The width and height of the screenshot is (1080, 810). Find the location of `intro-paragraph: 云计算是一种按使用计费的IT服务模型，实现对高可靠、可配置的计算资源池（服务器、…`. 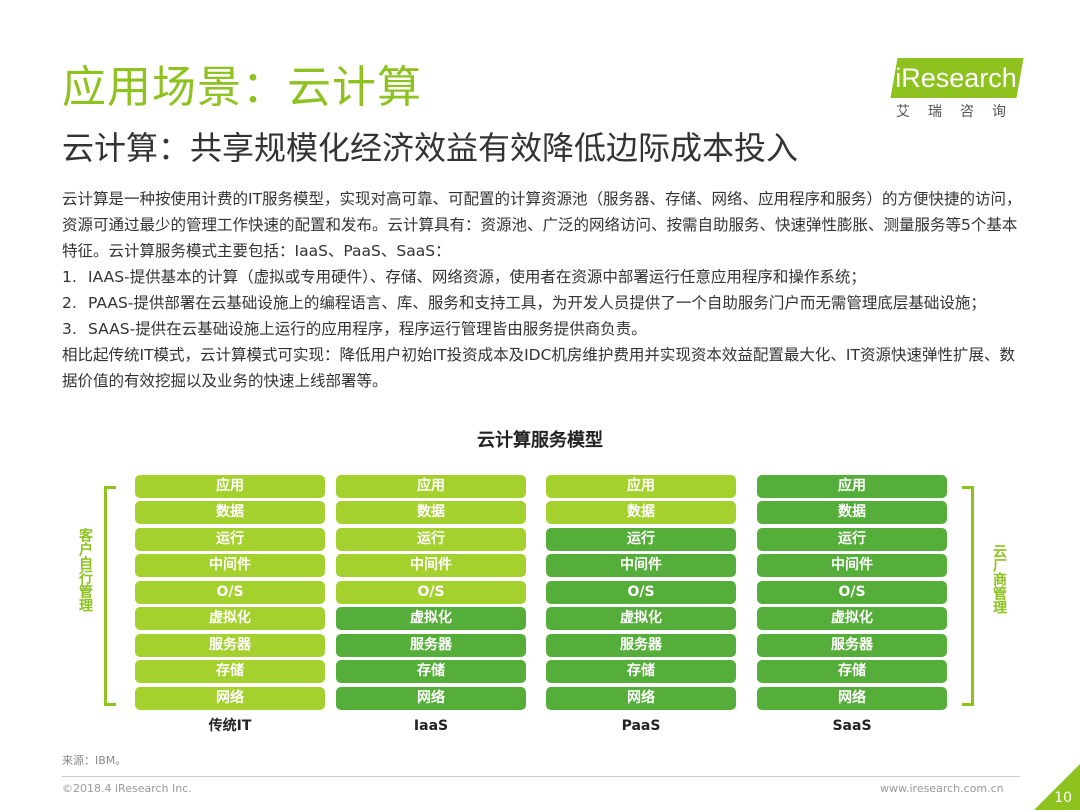

intro-paragraph: 云计算是一种按使用计费的IT服务模型，实现对高可靠、可配置的计算资源池（服务器、… is located at coordinates (542, 225).